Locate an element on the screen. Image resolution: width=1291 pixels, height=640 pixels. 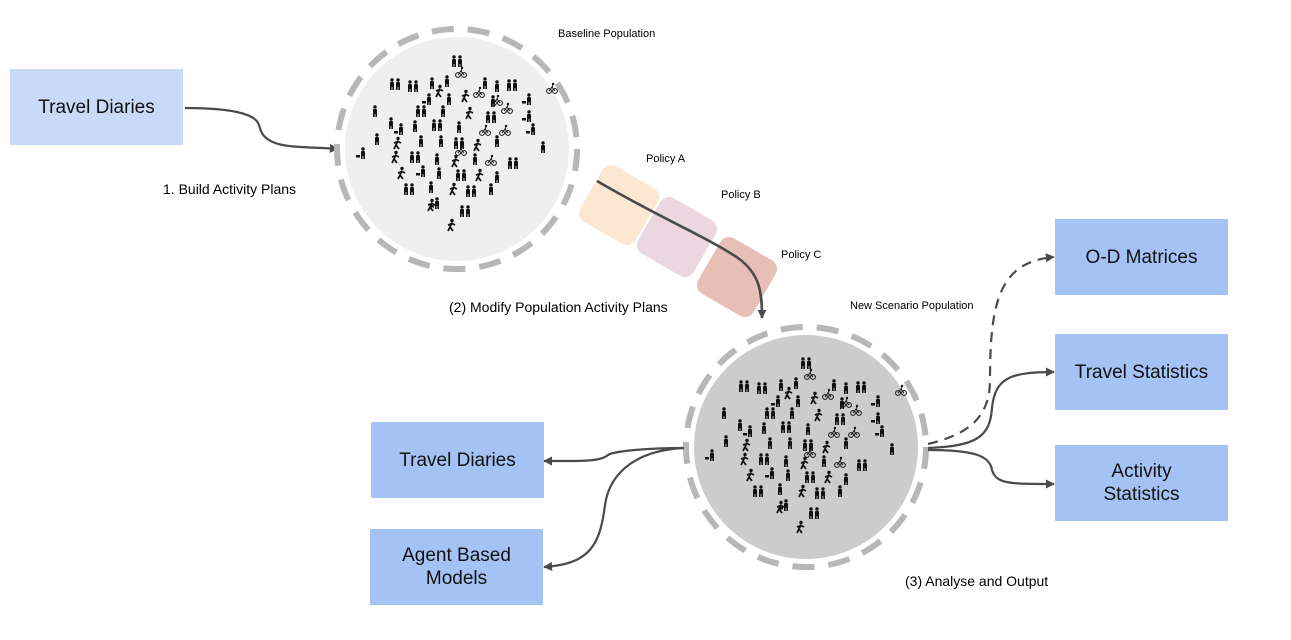
travel-diaries-output-box: Travel Diaries is located at coordinates (457, 460).